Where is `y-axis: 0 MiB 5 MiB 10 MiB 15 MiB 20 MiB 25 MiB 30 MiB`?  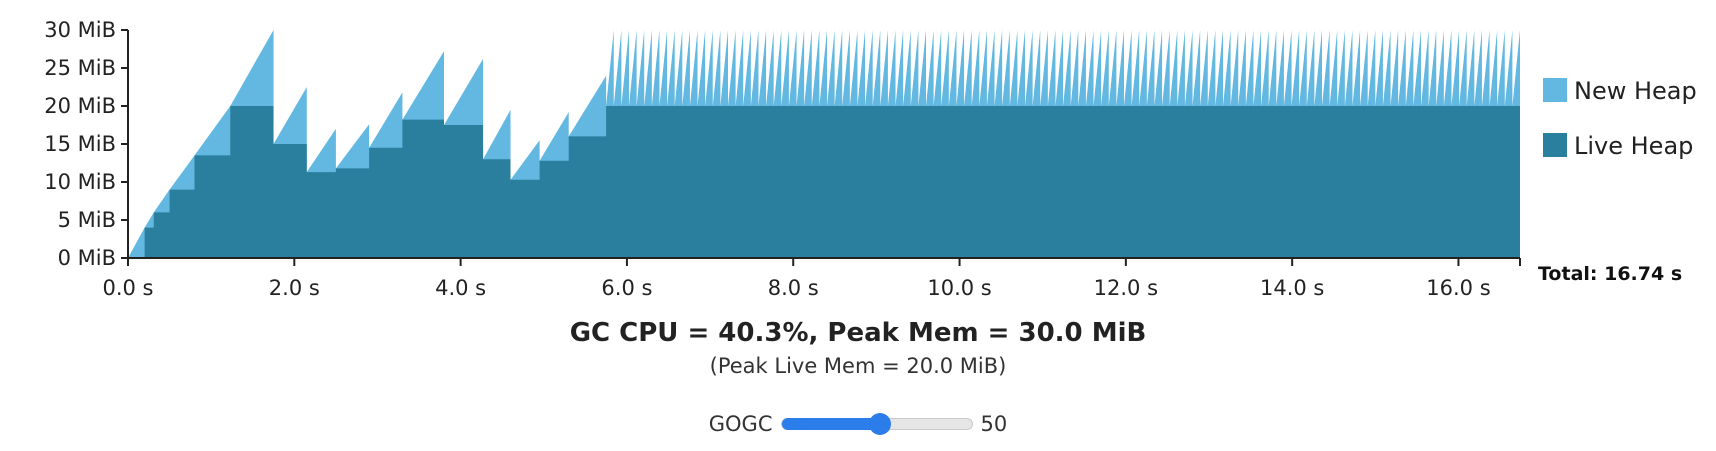 y-axis: 0 MiB 5 MiB 10 MiB 15 MiB 20 MiB 25 MiB 30 MiB is located at coordinates (86, 144).